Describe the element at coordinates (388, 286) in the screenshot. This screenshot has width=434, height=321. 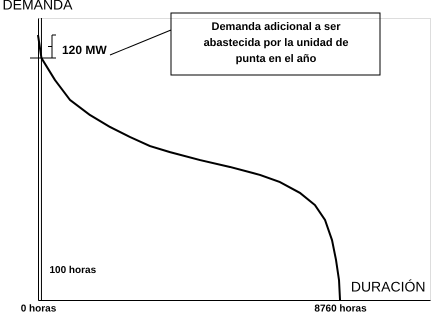
I see `x-axis-title: DURACIÓN` at that location.